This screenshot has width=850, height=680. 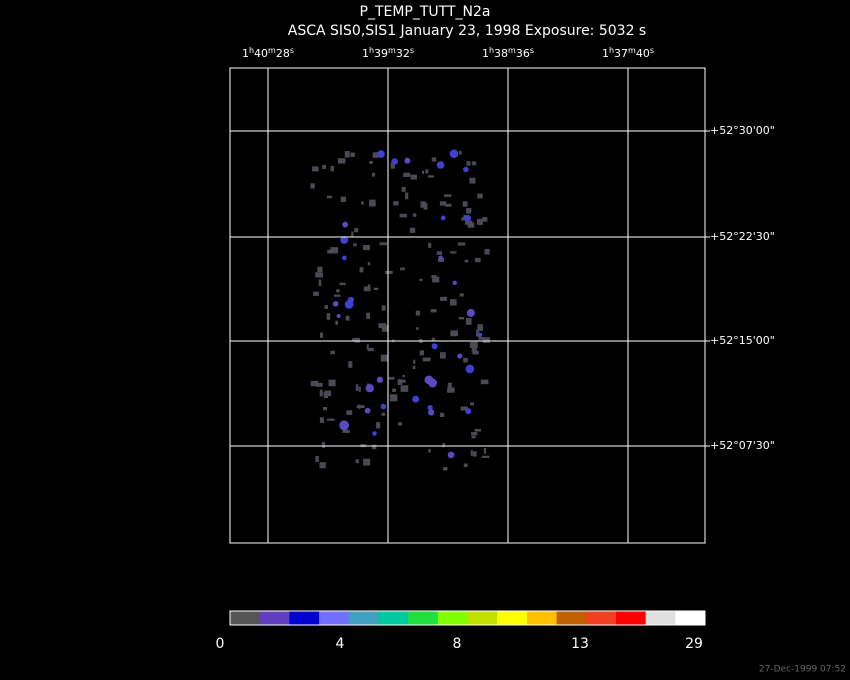 I want to click on ra-label-part: 39, so click(x=381, y=53).